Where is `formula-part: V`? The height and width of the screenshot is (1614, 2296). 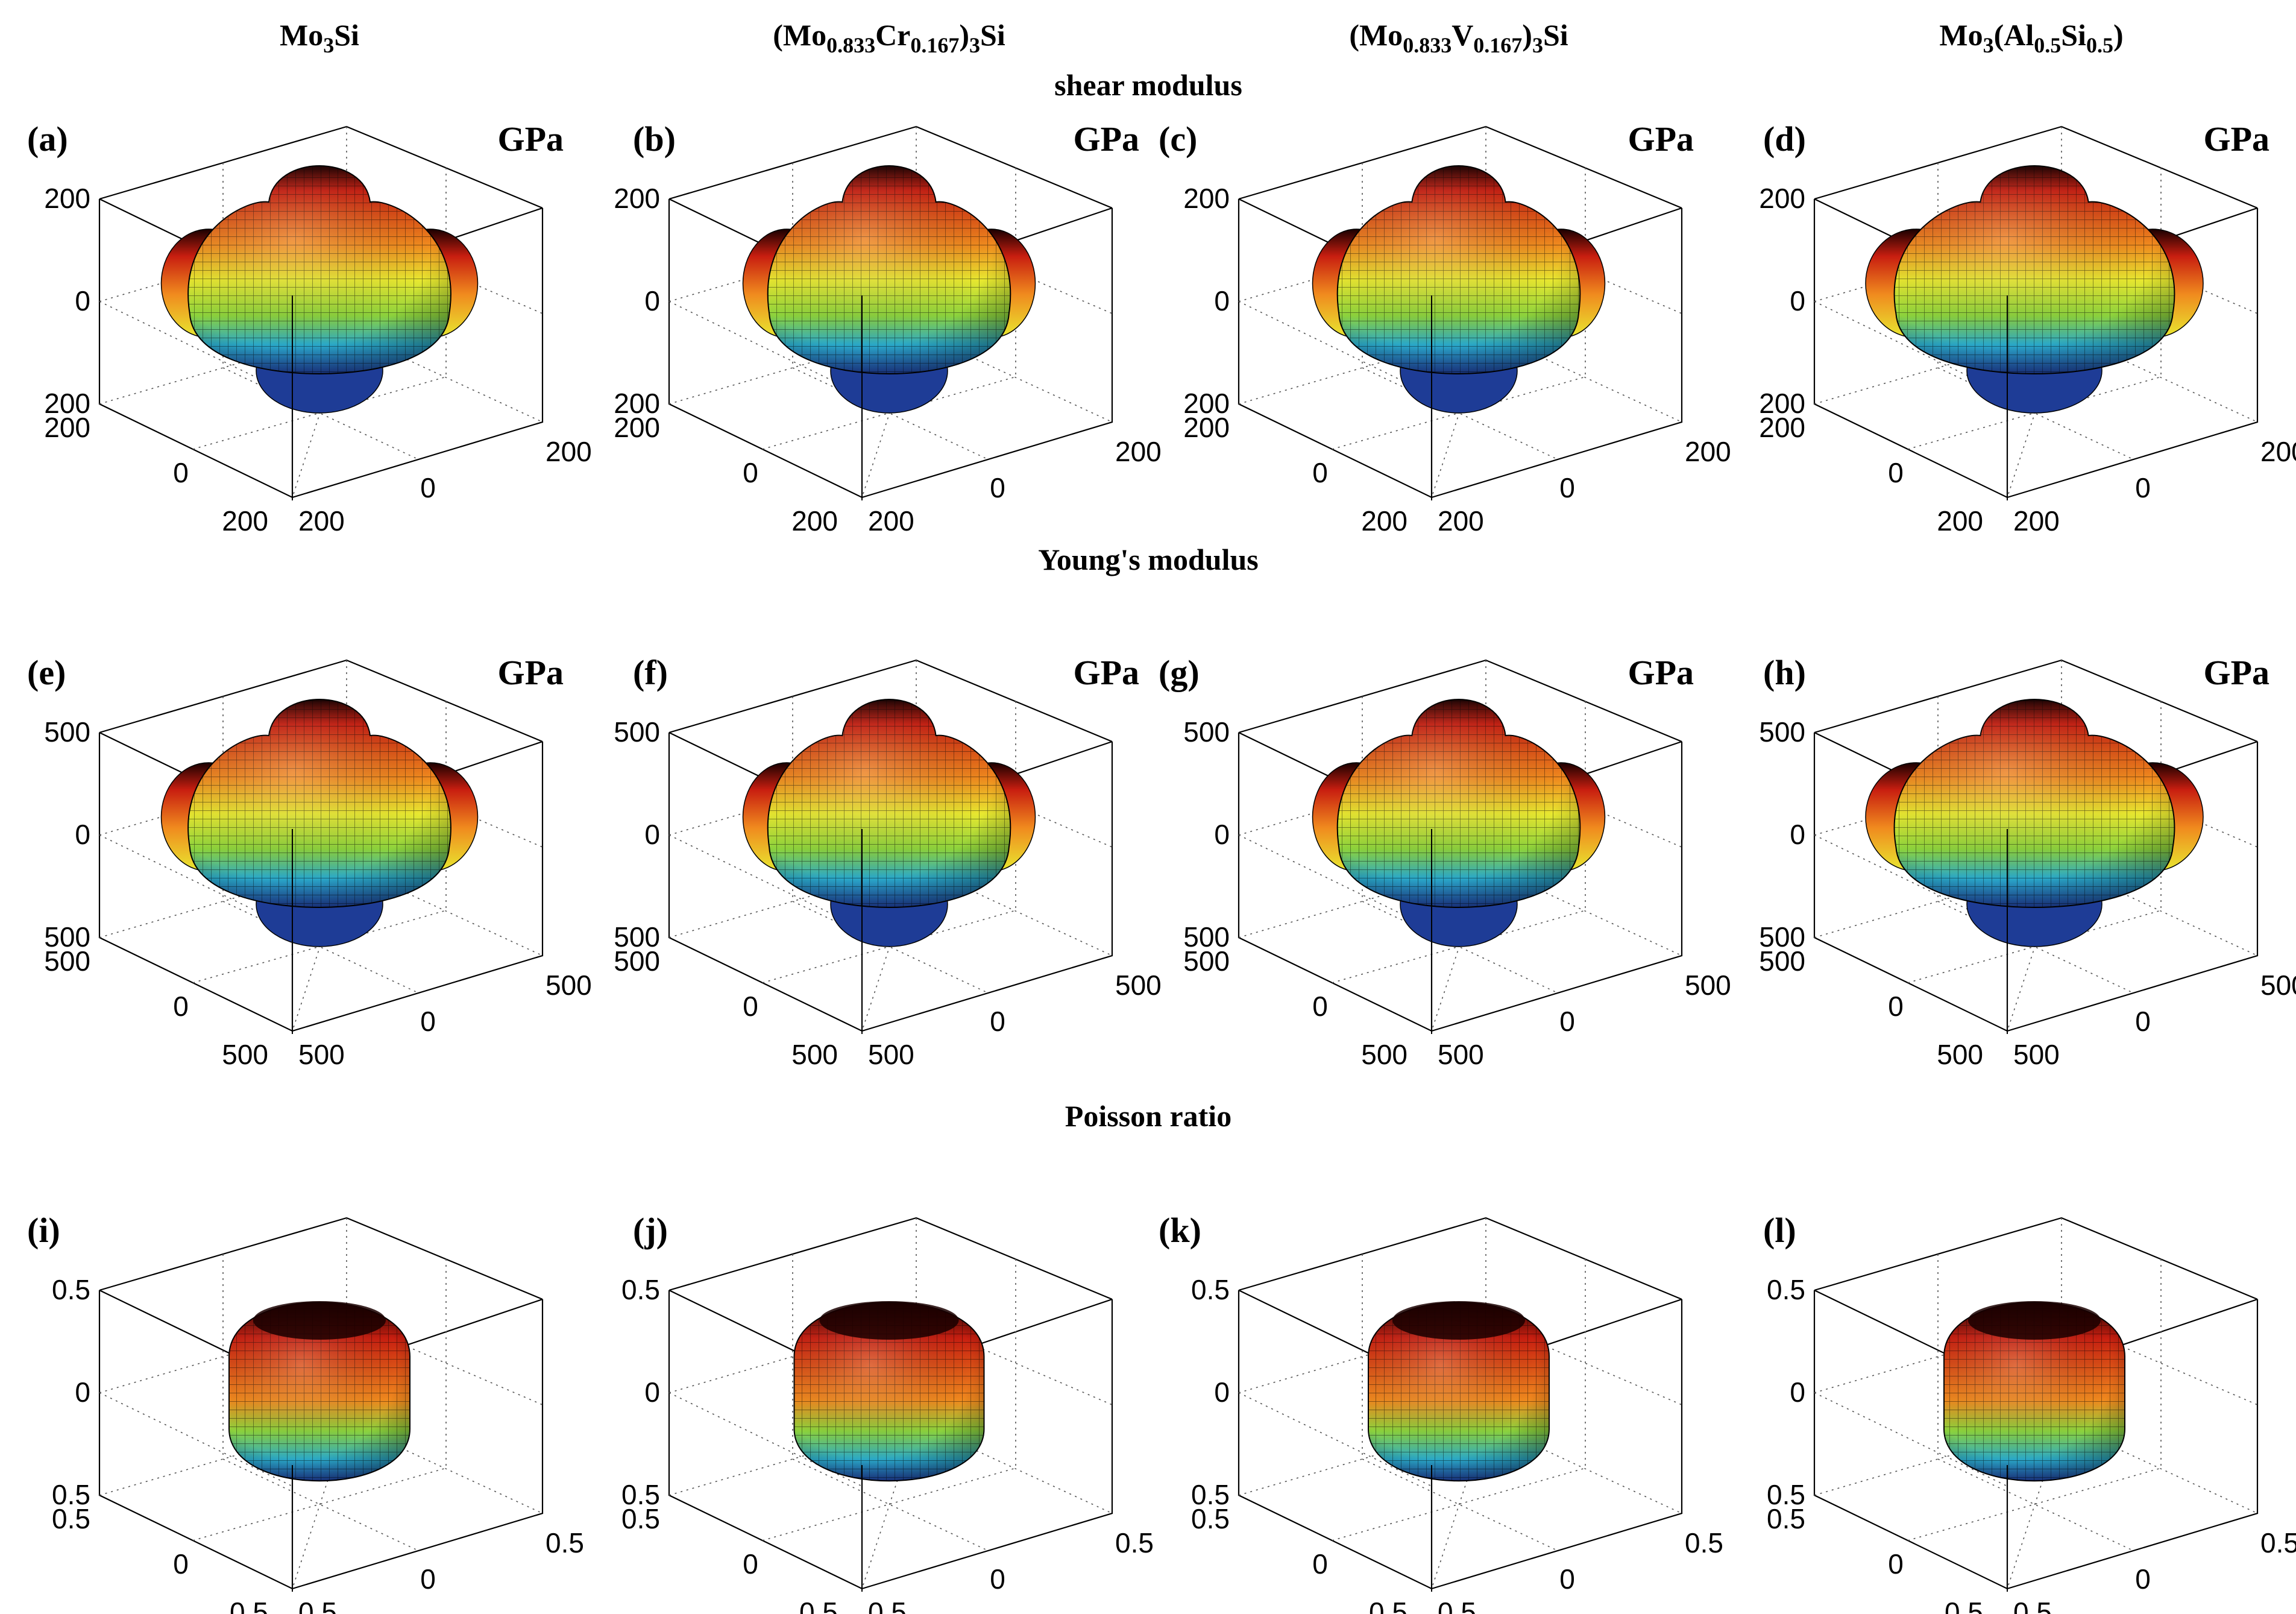
formula-part: V is located at coordinates (1462, 35).